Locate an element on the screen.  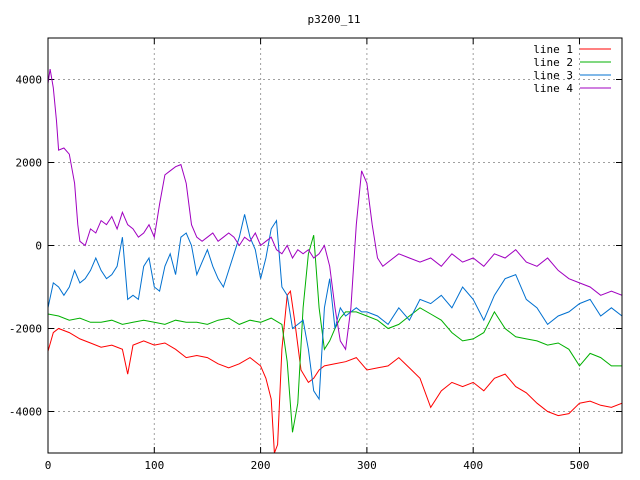
legend-label: line 2 is located at coordinates (553, 62).